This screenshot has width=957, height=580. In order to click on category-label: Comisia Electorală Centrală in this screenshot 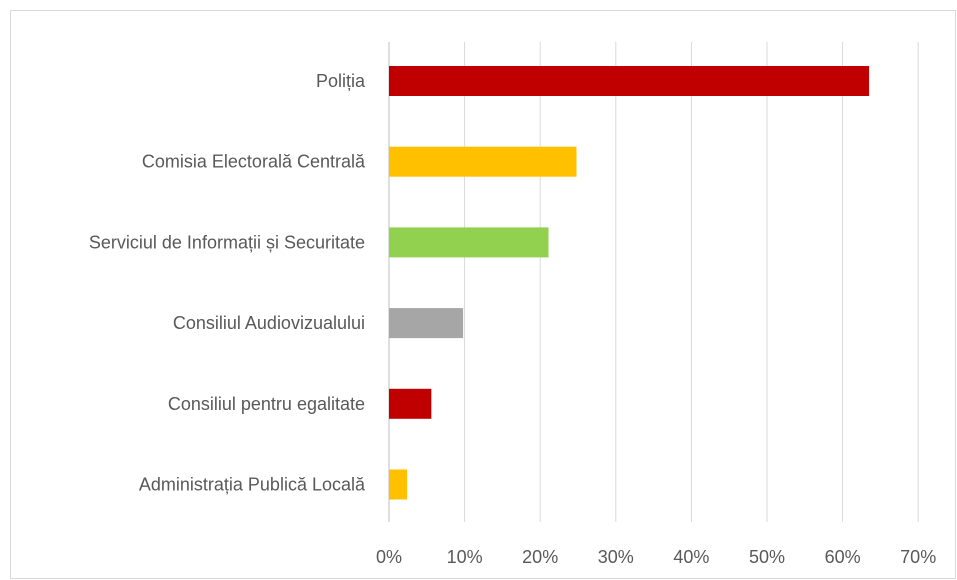, I will do `click(254, 162)`.